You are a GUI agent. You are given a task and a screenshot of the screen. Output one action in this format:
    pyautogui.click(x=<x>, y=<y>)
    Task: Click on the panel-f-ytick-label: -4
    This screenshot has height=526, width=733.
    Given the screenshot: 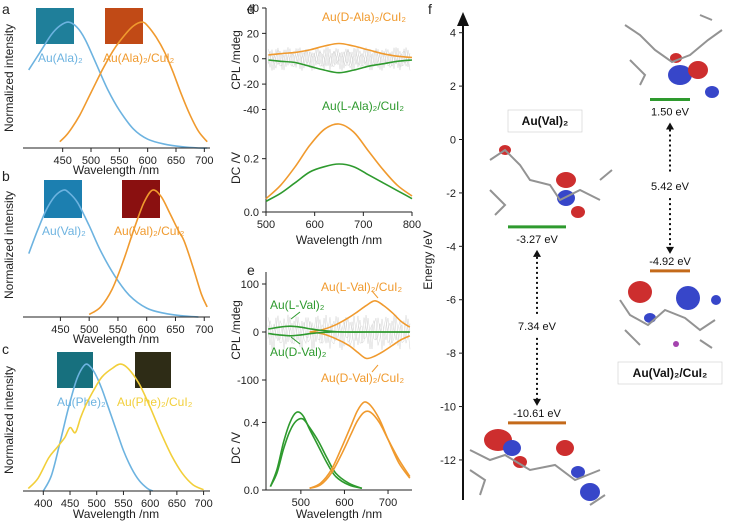 What is the action you would take?
    pyautogui.click(x=451, y=247)
    